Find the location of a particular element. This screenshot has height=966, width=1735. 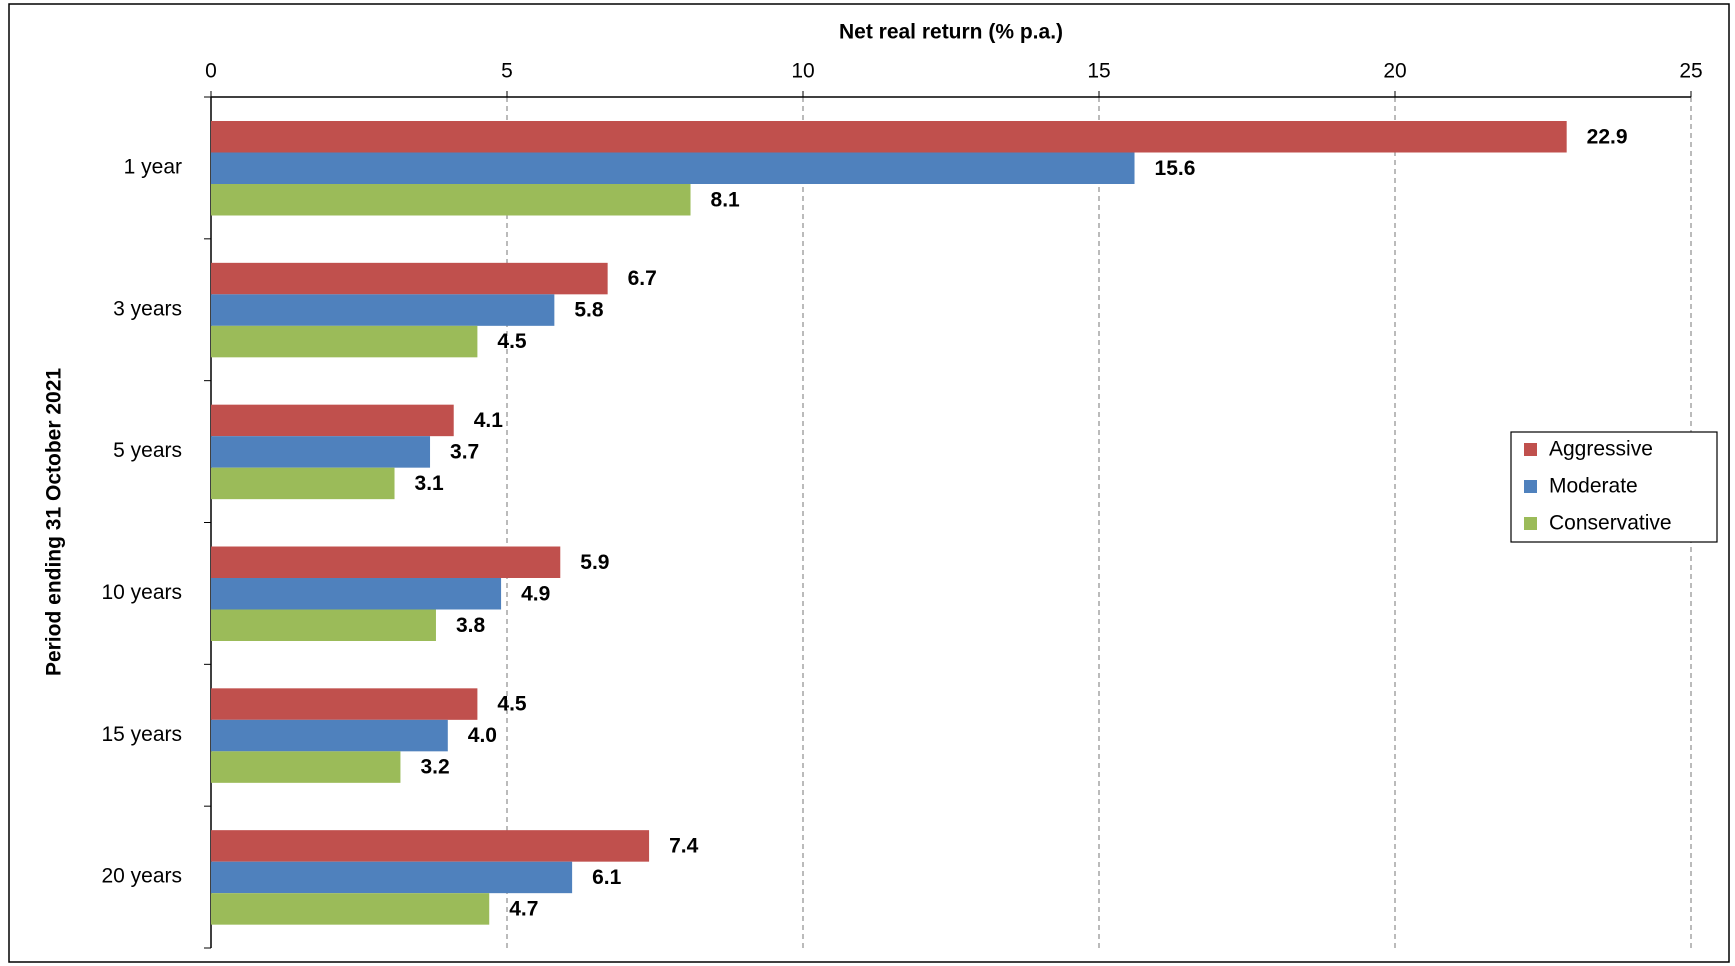

value-label: 4.7 is located at coordinates (523, 908).